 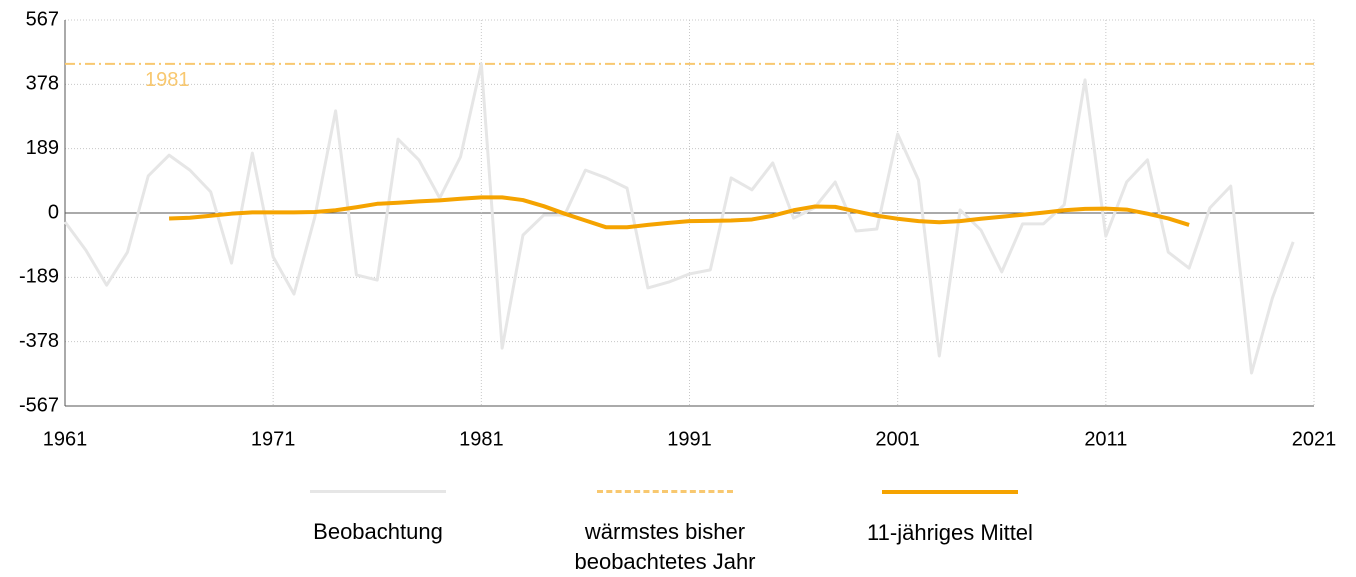 I want to click on legend-item: Beobachtung, so click(x=378, y=508).